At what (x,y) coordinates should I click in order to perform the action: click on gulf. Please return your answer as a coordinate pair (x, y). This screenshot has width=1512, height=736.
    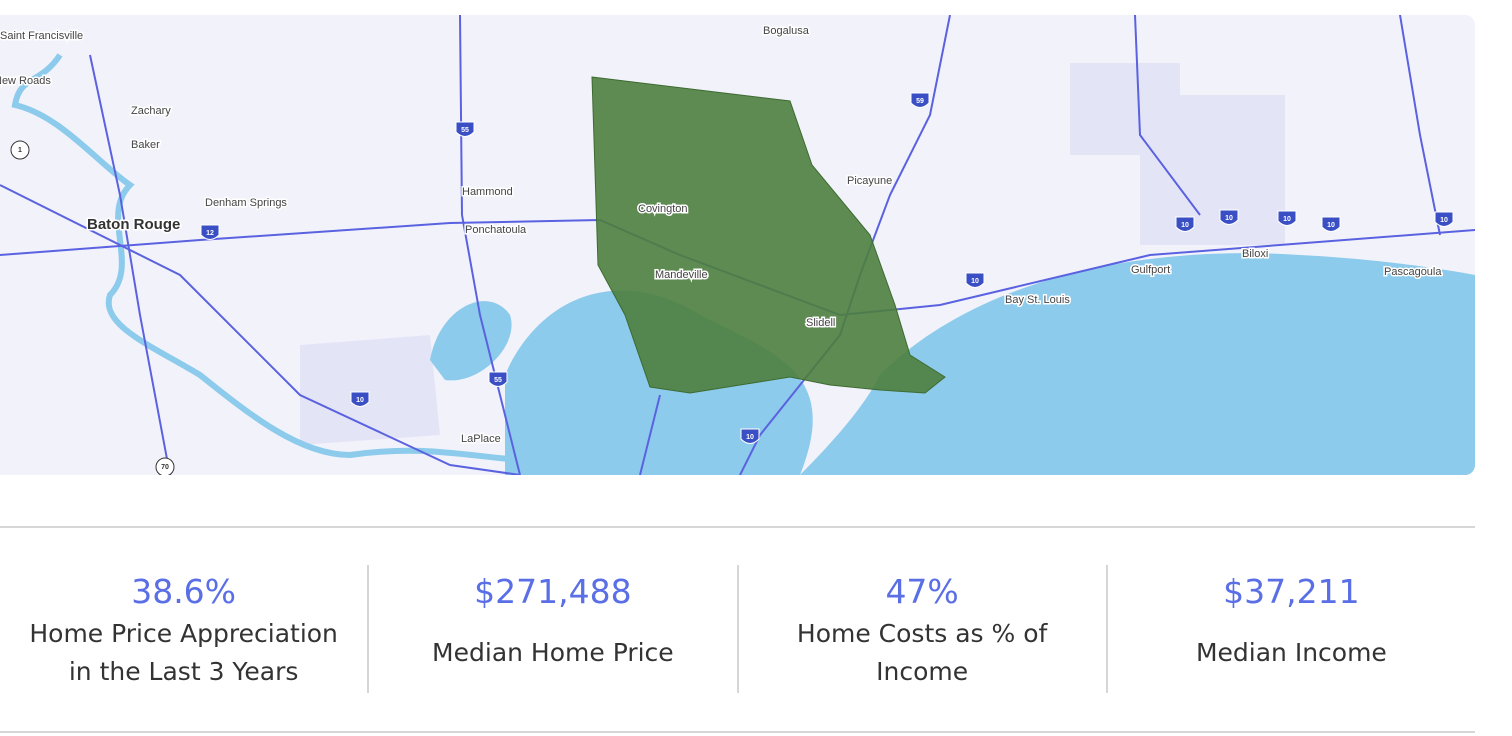
    Looking at the image, I should click on (1137, 364).